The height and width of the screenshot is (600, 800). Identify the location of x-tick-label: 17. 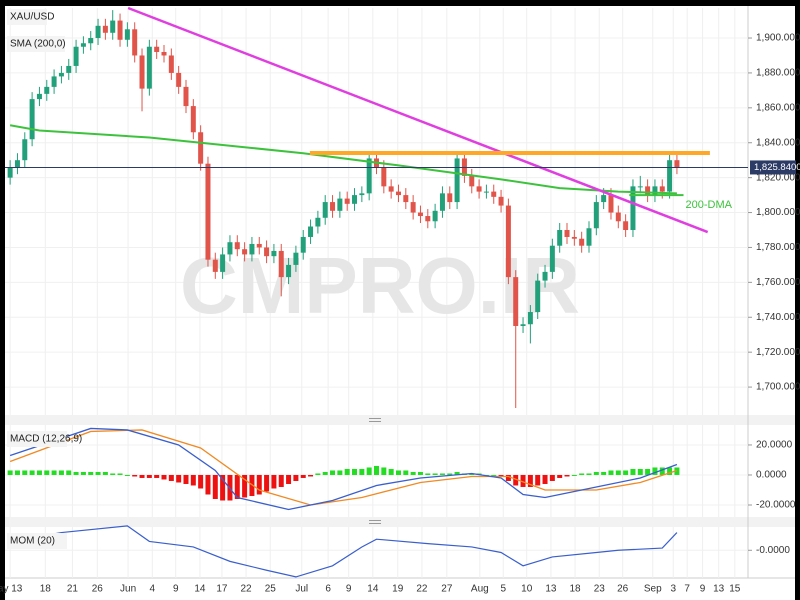
(222, 589).